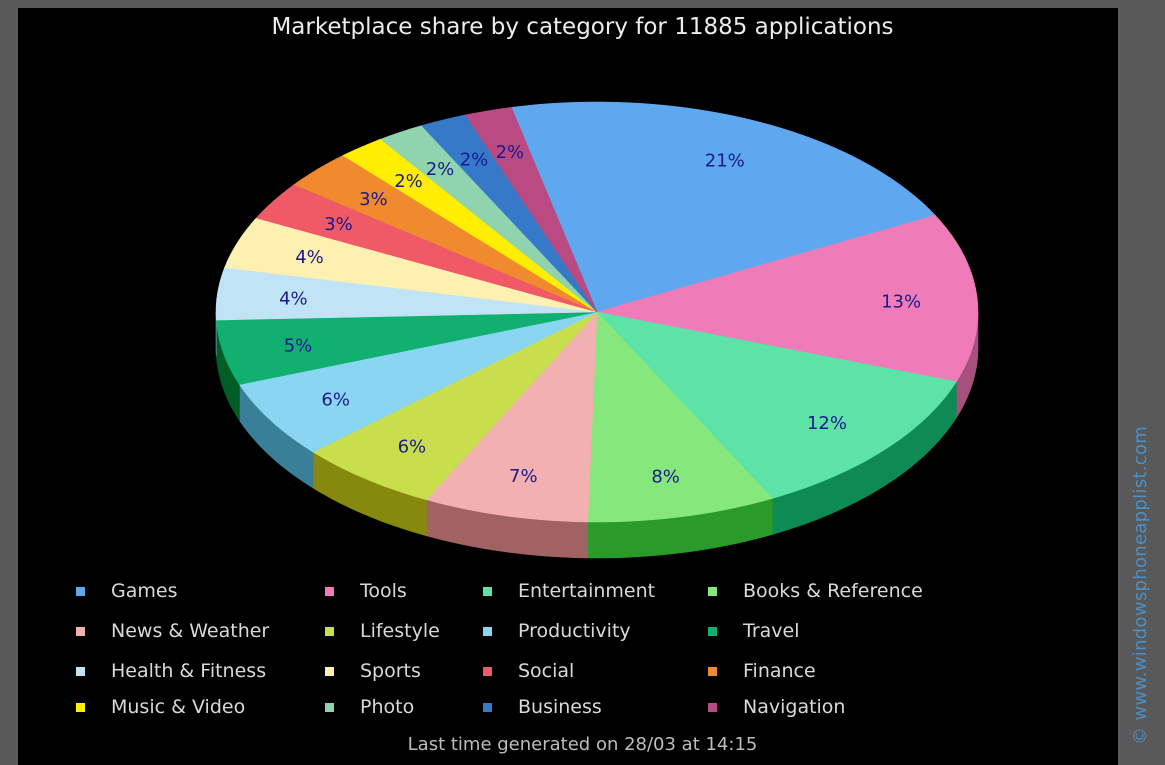 The height and width of the screenshot is (765, 1165). Describe the element at coordinates (725, 161) in the screenshot. I see `label-games: 21%` at that location.